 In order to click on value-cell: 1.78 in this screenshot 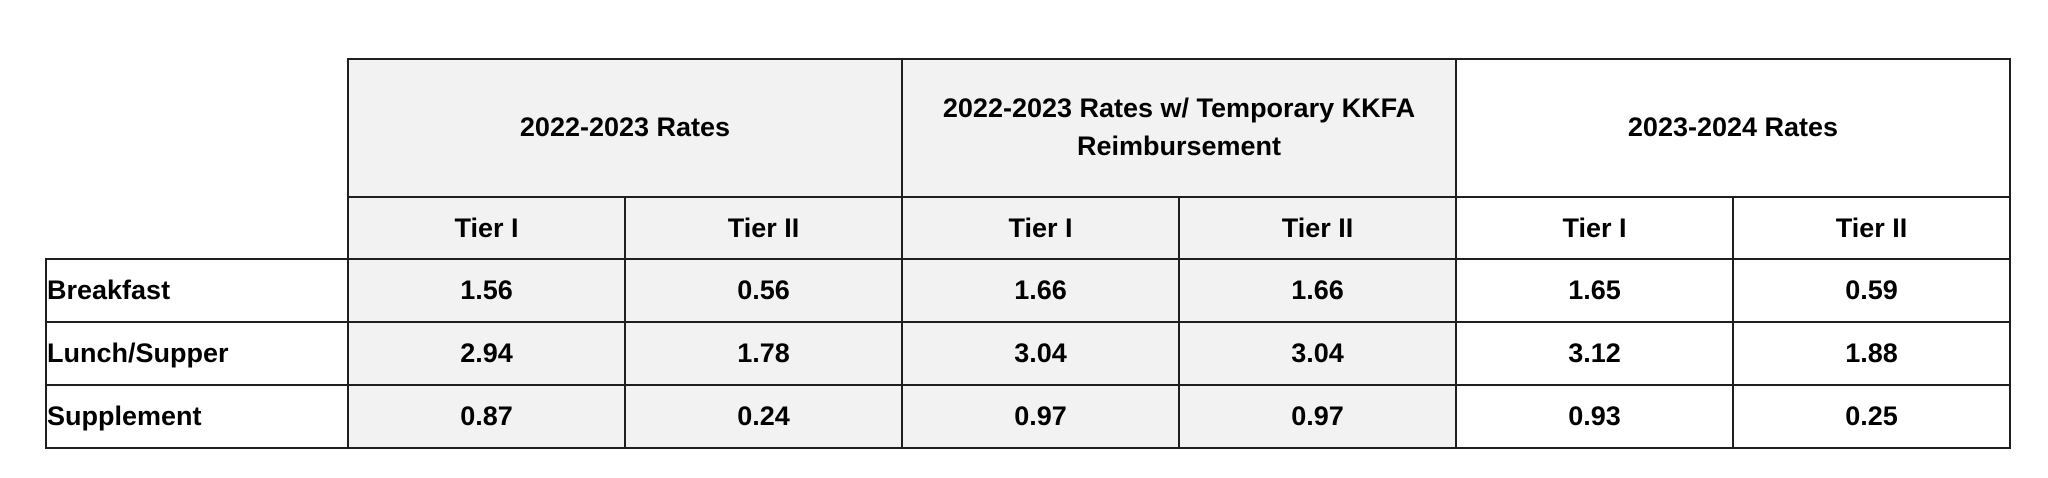, I will do `click(763, 353)`.